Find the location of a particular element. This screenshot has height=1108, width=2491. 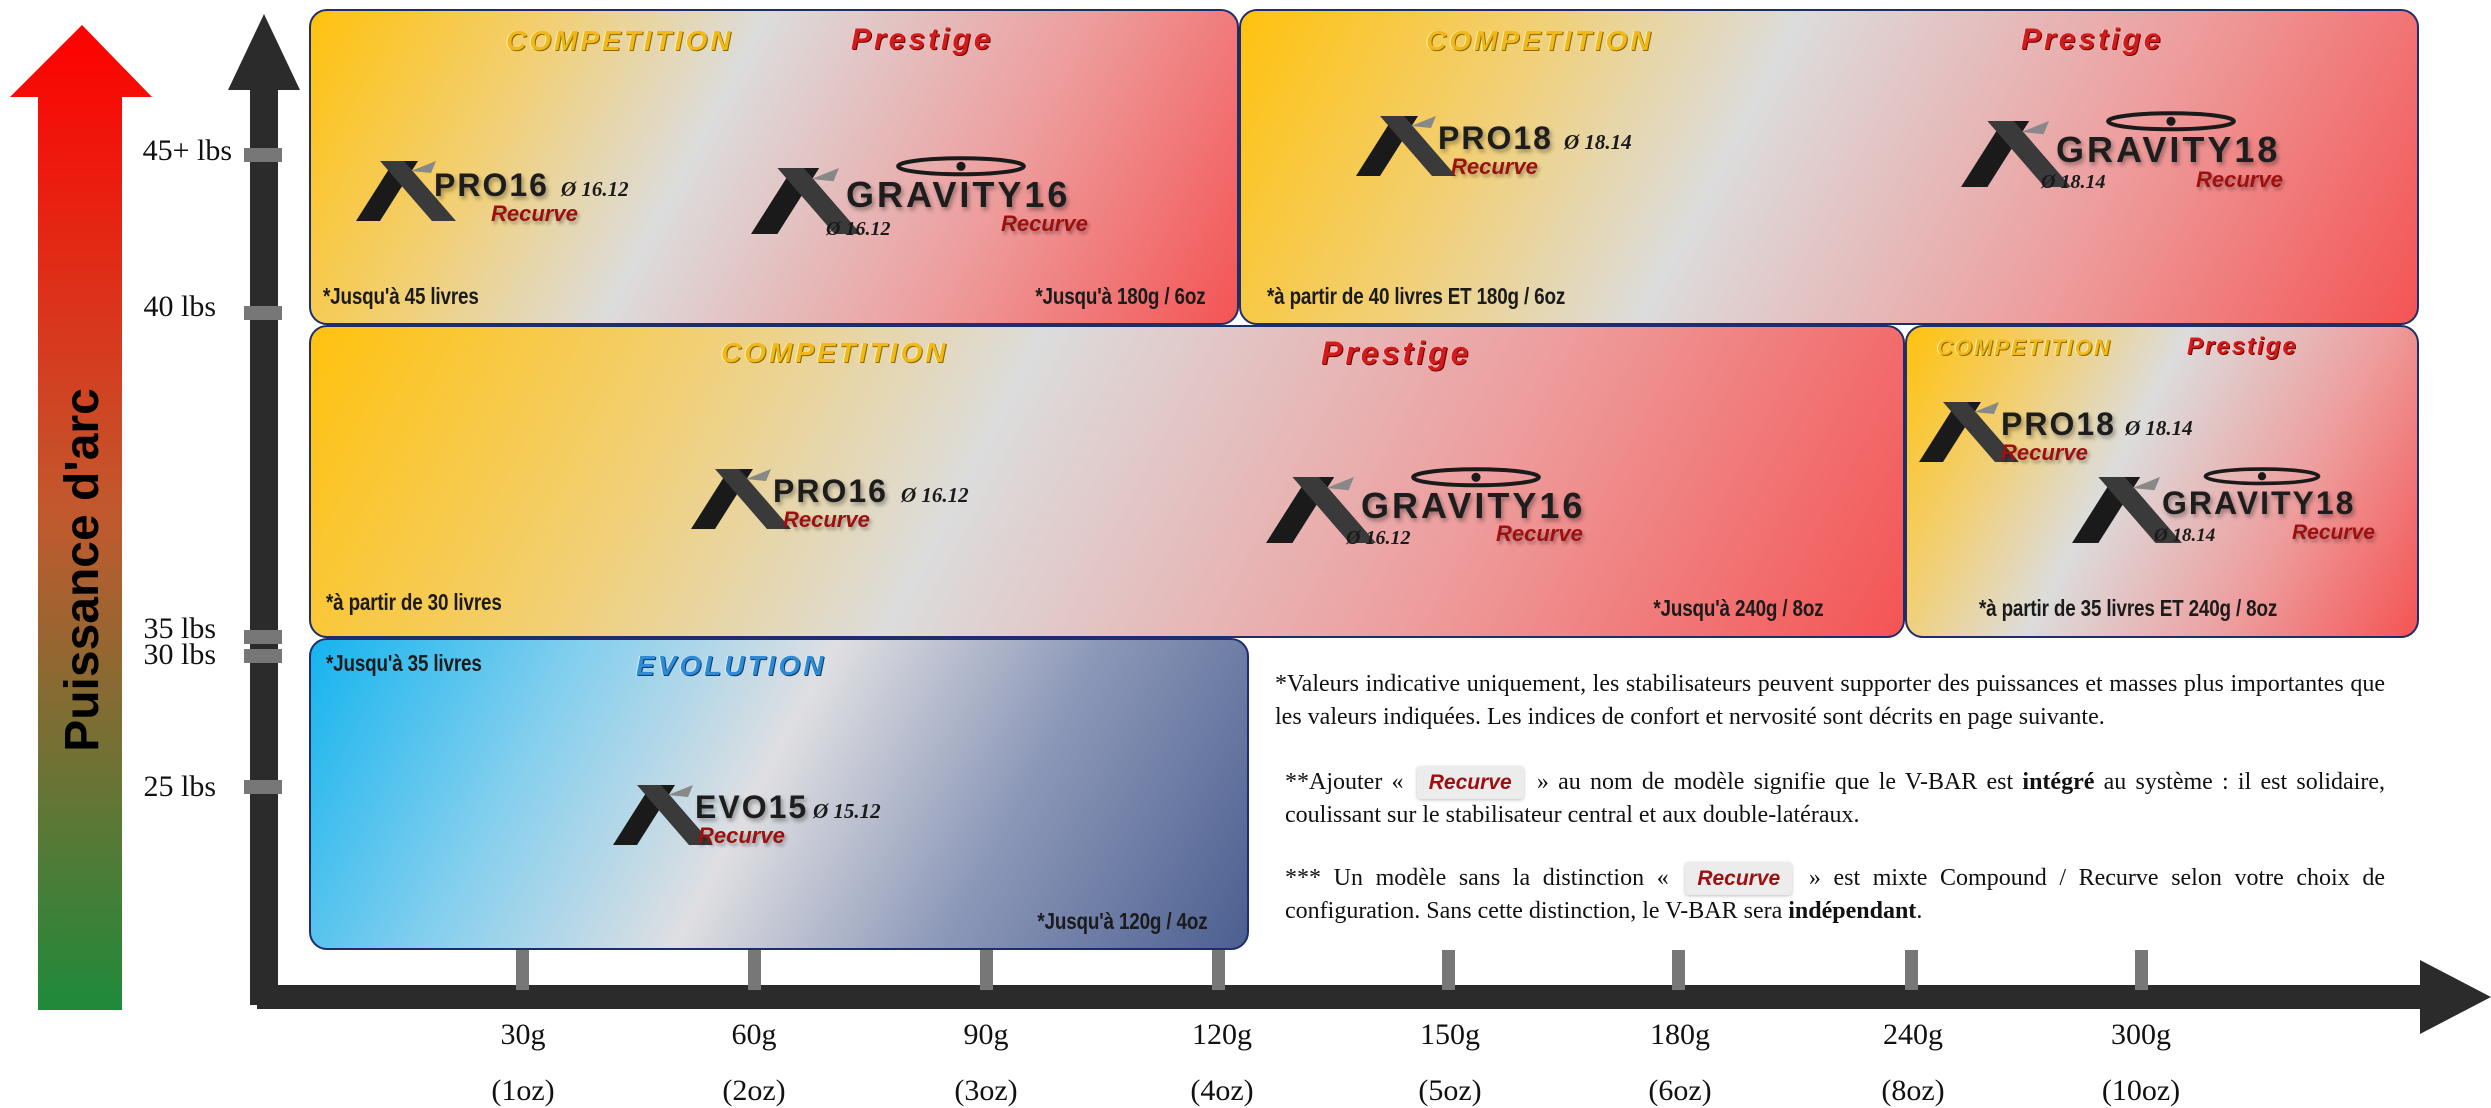

brand-evolution: EVOLUTION is located at coordinates (731, 665).